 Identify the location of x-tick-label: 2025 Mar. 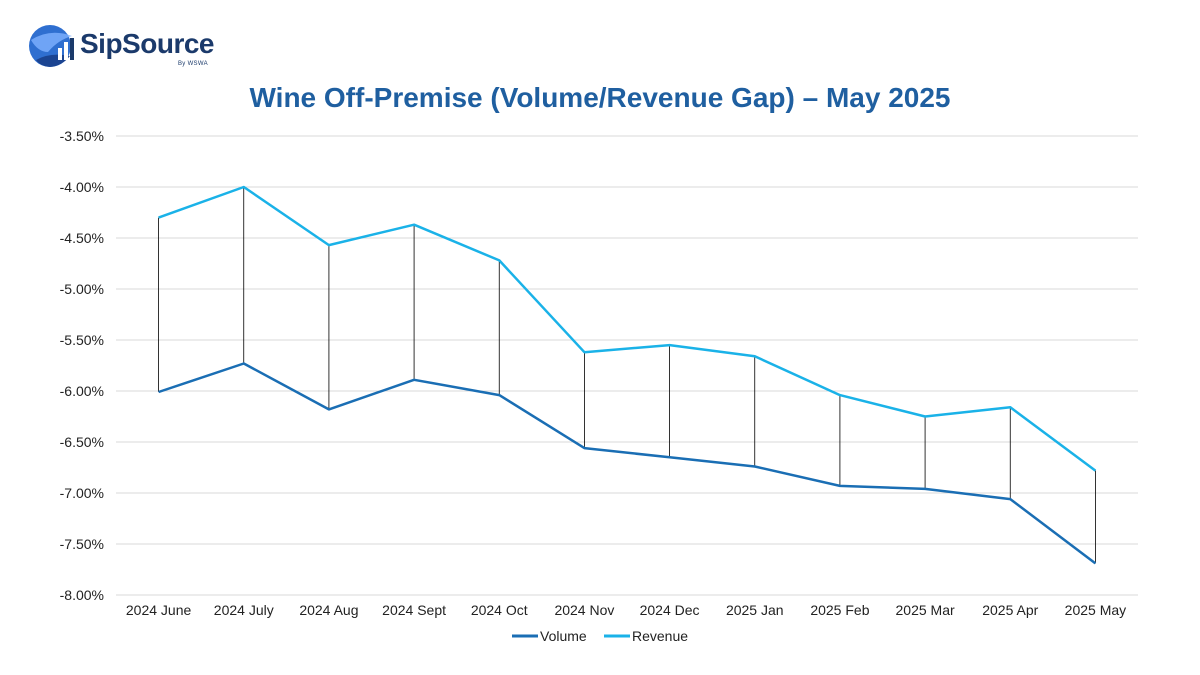
(925, 610).